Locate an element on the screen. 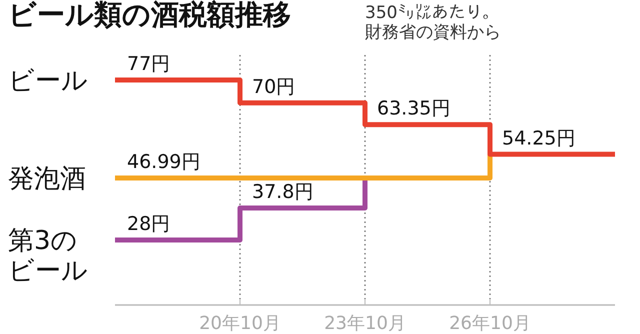 This screenshot has height=334, width=640. text: 350㍉㍑あたり。財務省の資料から is located at coordinates (433, 23).